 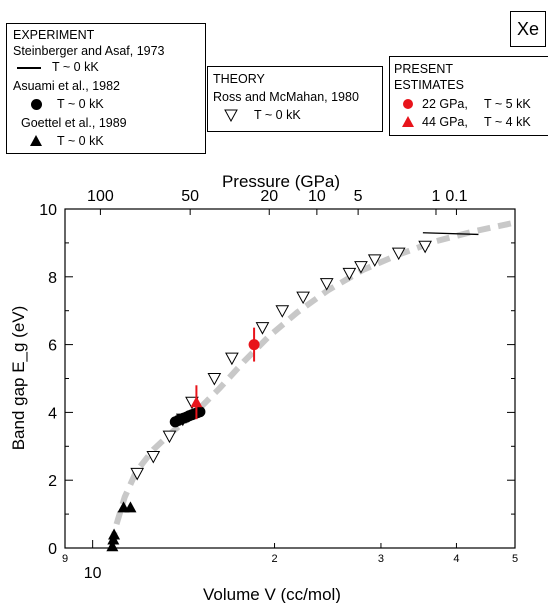 What do you see at coordinates (52, 413) in the screenshot?
I see `y-tick-label: 4` at bounding box center [52, 413].